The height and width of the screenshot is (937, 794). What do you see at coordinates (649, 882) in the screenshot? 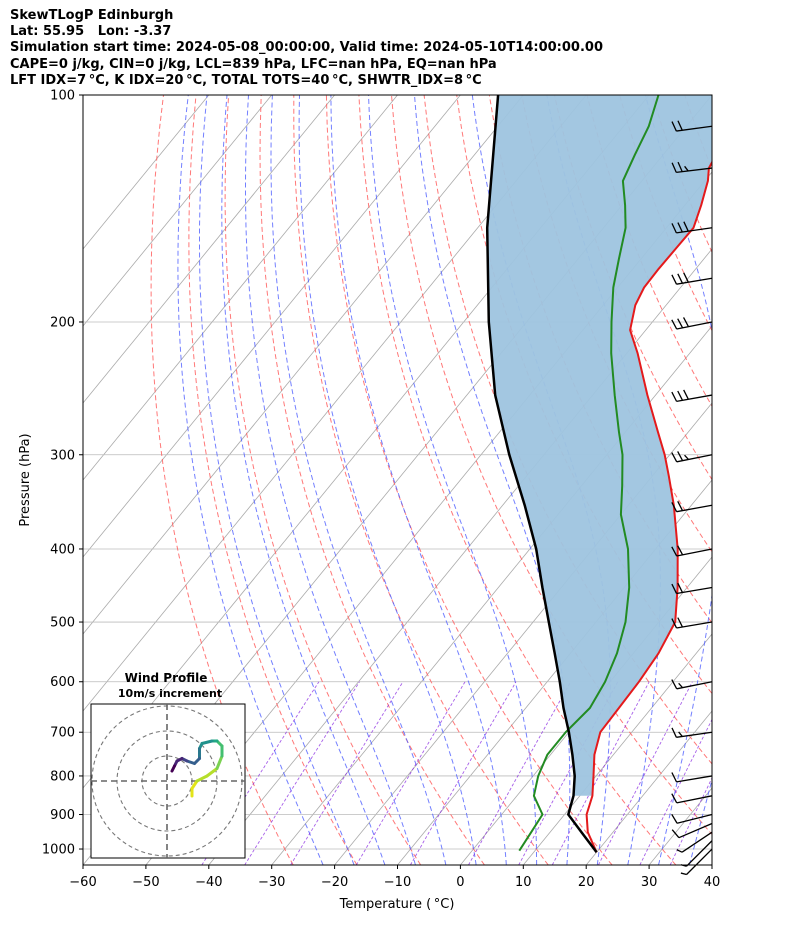
I see `x-tick-label: 30` at bounding box center [649, 882].